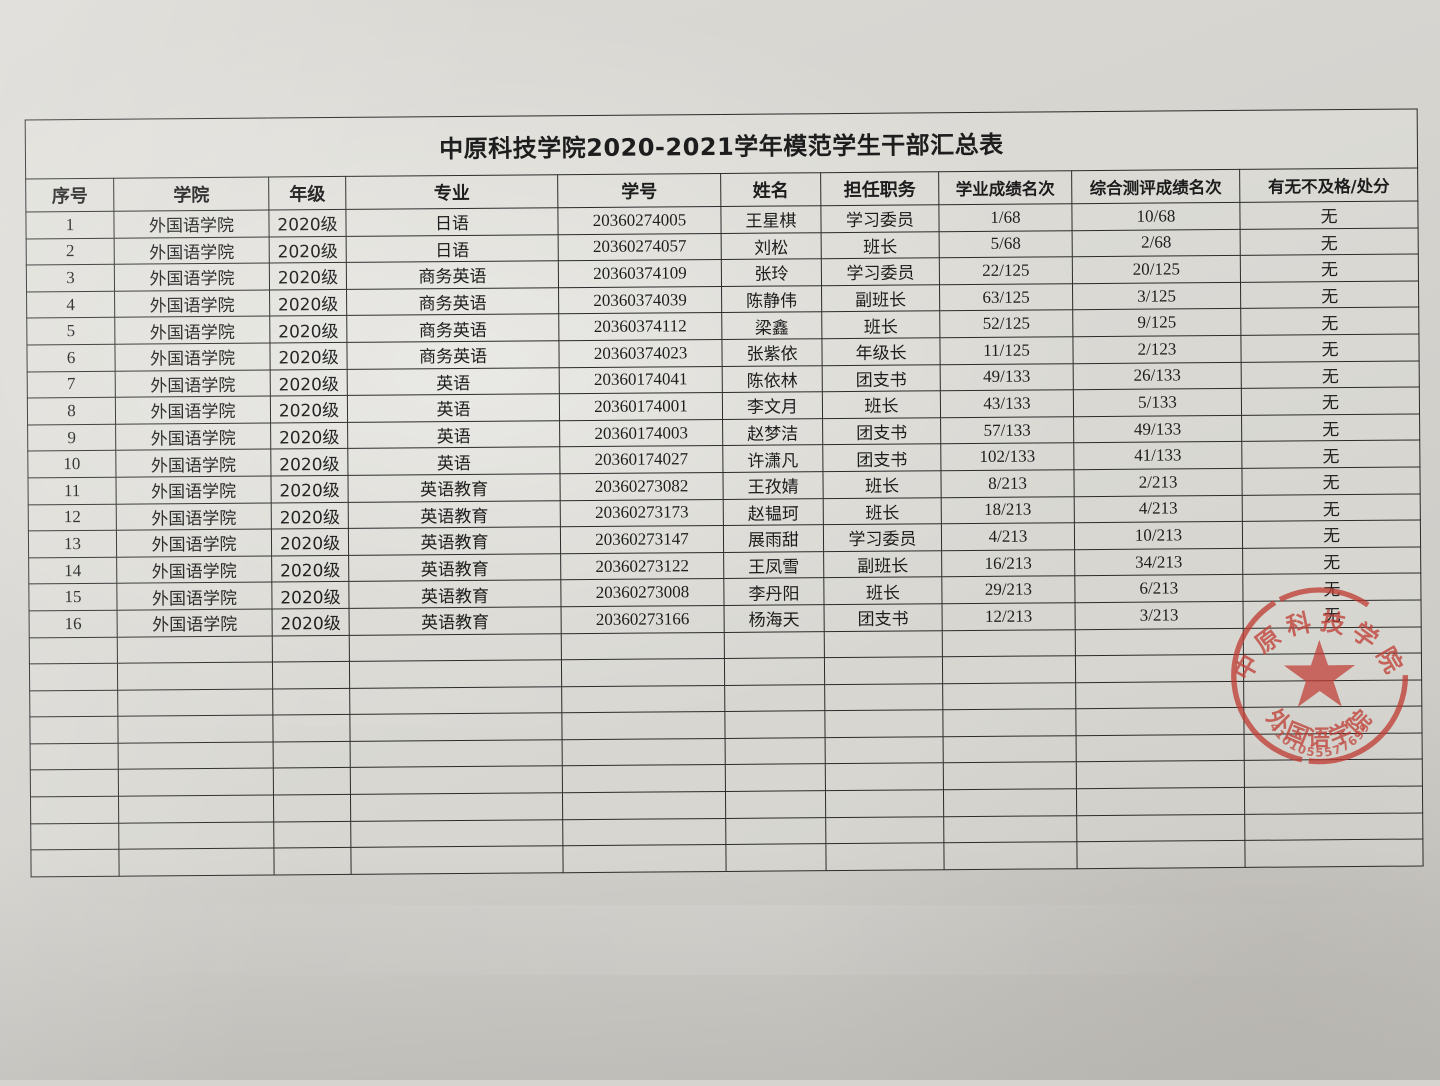  I want to click on cell-seq: 2, so click(70, 251).